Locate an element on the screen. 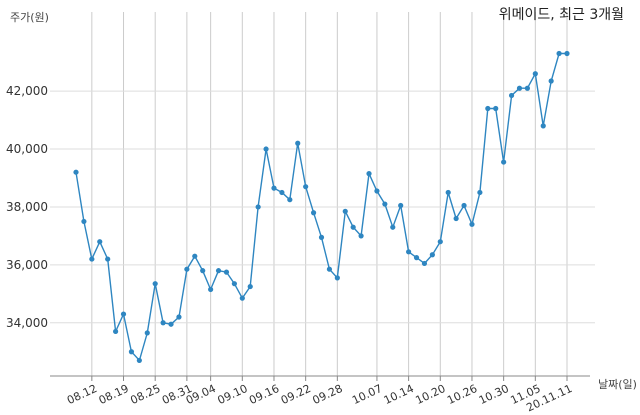  y-axis-ticks: 34,000 36,000 38,000 40,000 42,000 is located at coordinates (27, 207).